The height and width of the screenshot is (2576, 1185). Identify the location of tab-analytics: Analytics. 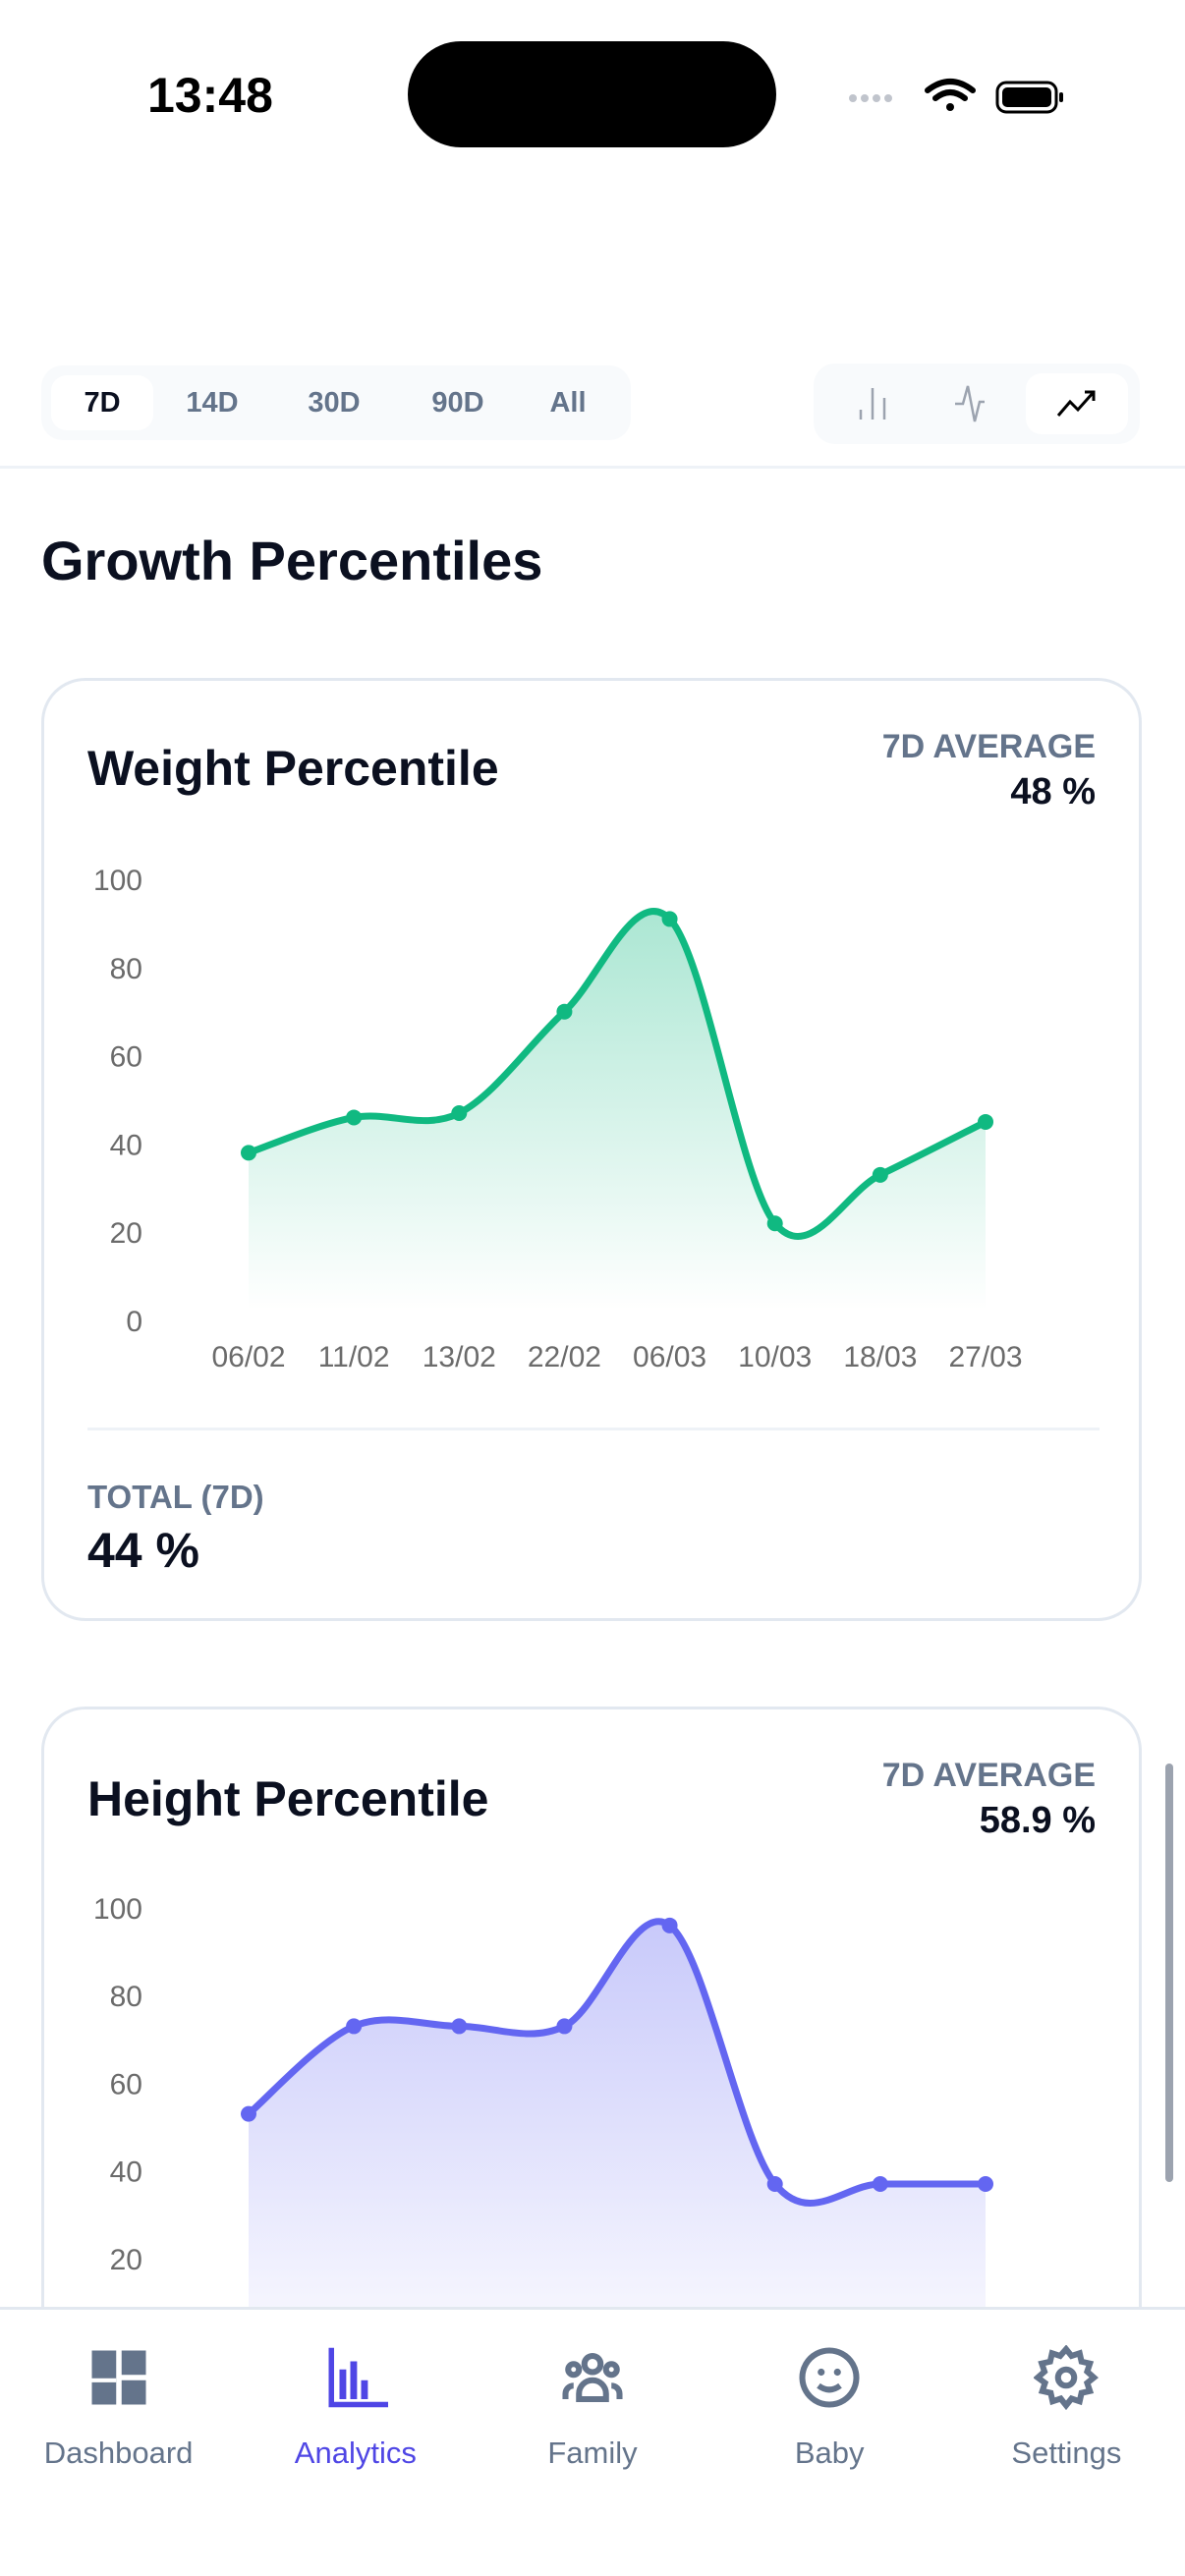
(355, 2443).